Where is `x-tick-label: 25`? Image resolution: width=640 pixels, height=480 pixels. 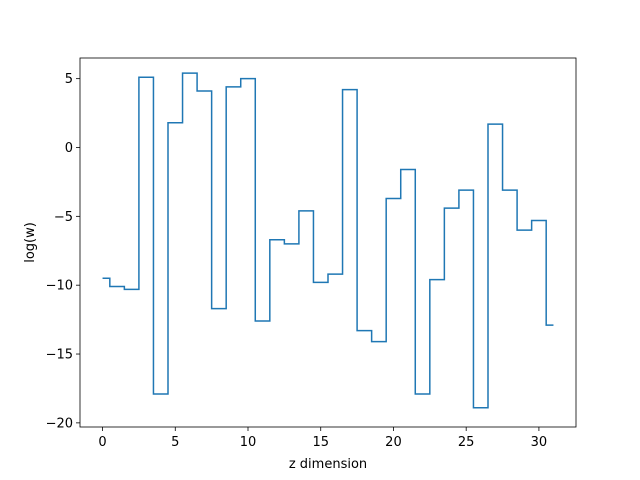
x-tick-label: 25 is located at coordinates (466, 442).